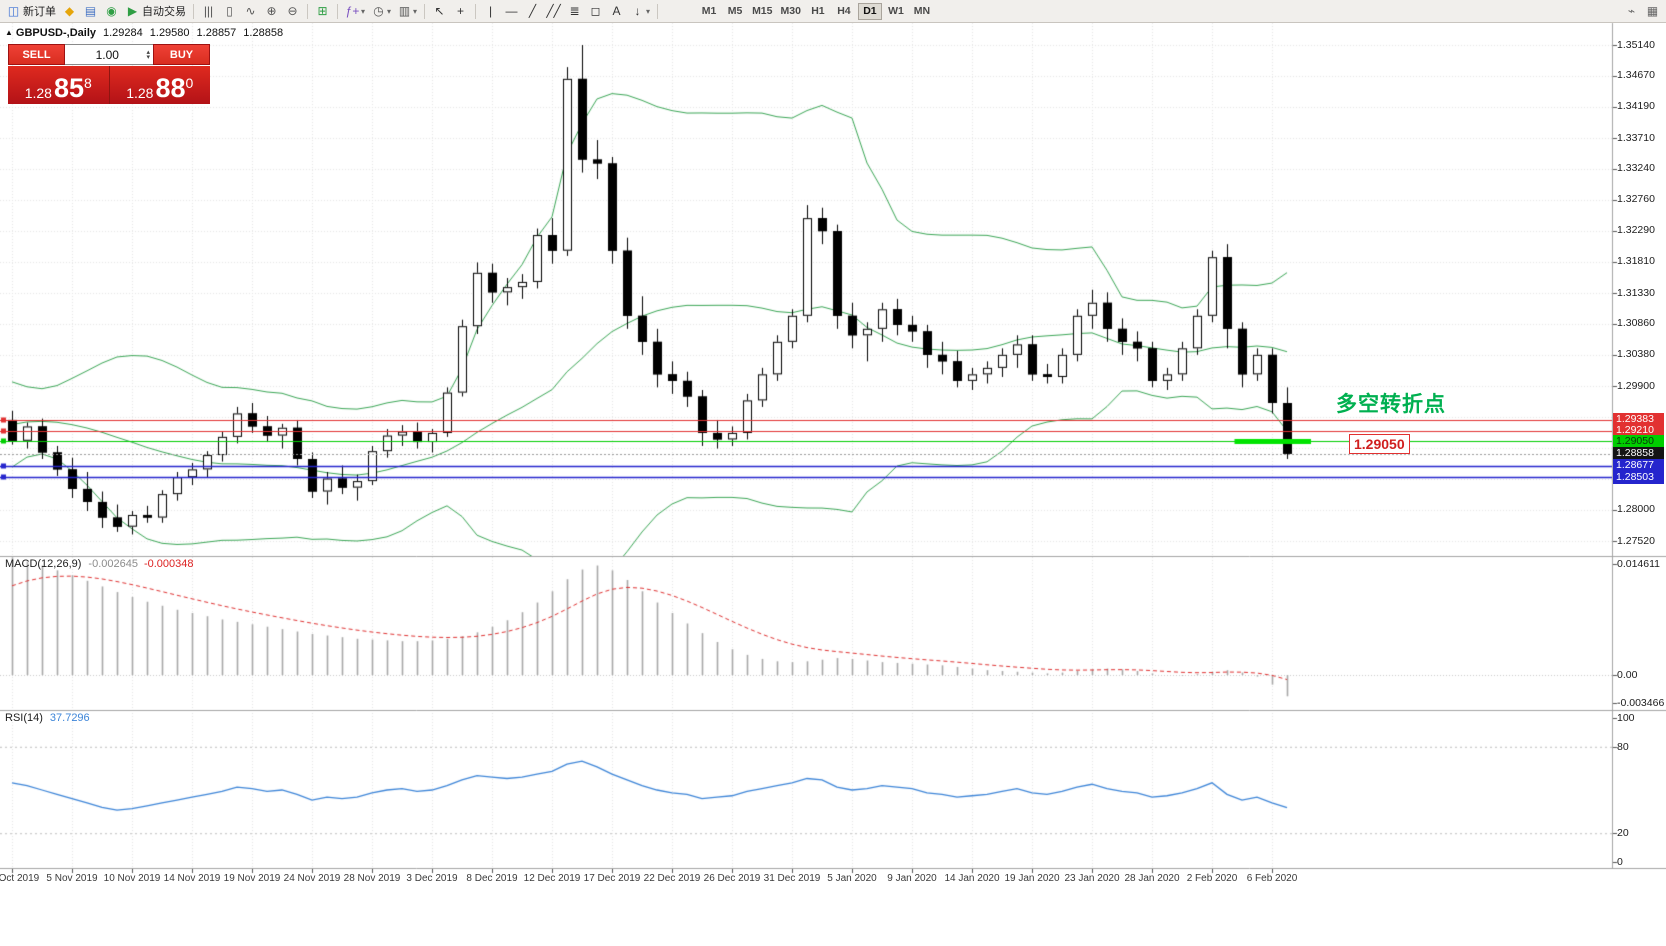  I want to click on zoom-in-button: ⊕, so click(271, 11).